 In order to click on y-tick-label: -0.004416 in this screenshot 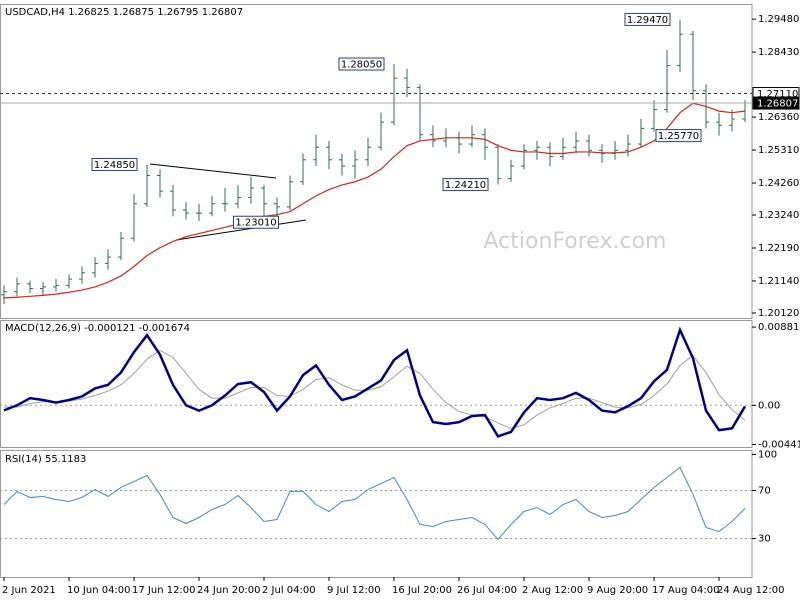, I will do `click(779, 444)`.